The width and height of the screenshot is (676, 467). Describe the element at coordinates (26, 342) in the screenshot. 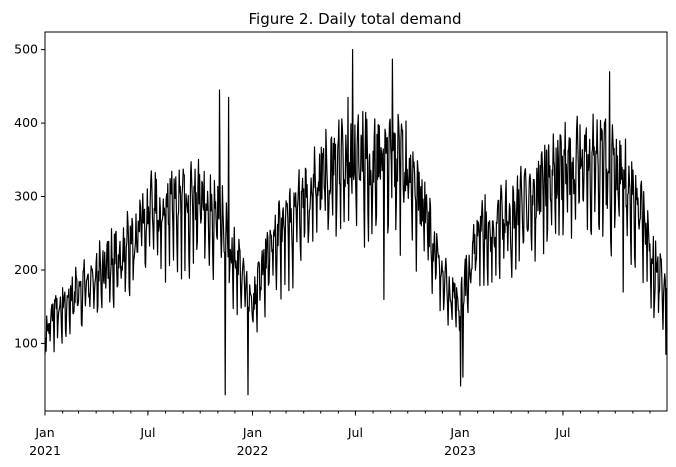

I see `y-tick-label: 100` at that location.